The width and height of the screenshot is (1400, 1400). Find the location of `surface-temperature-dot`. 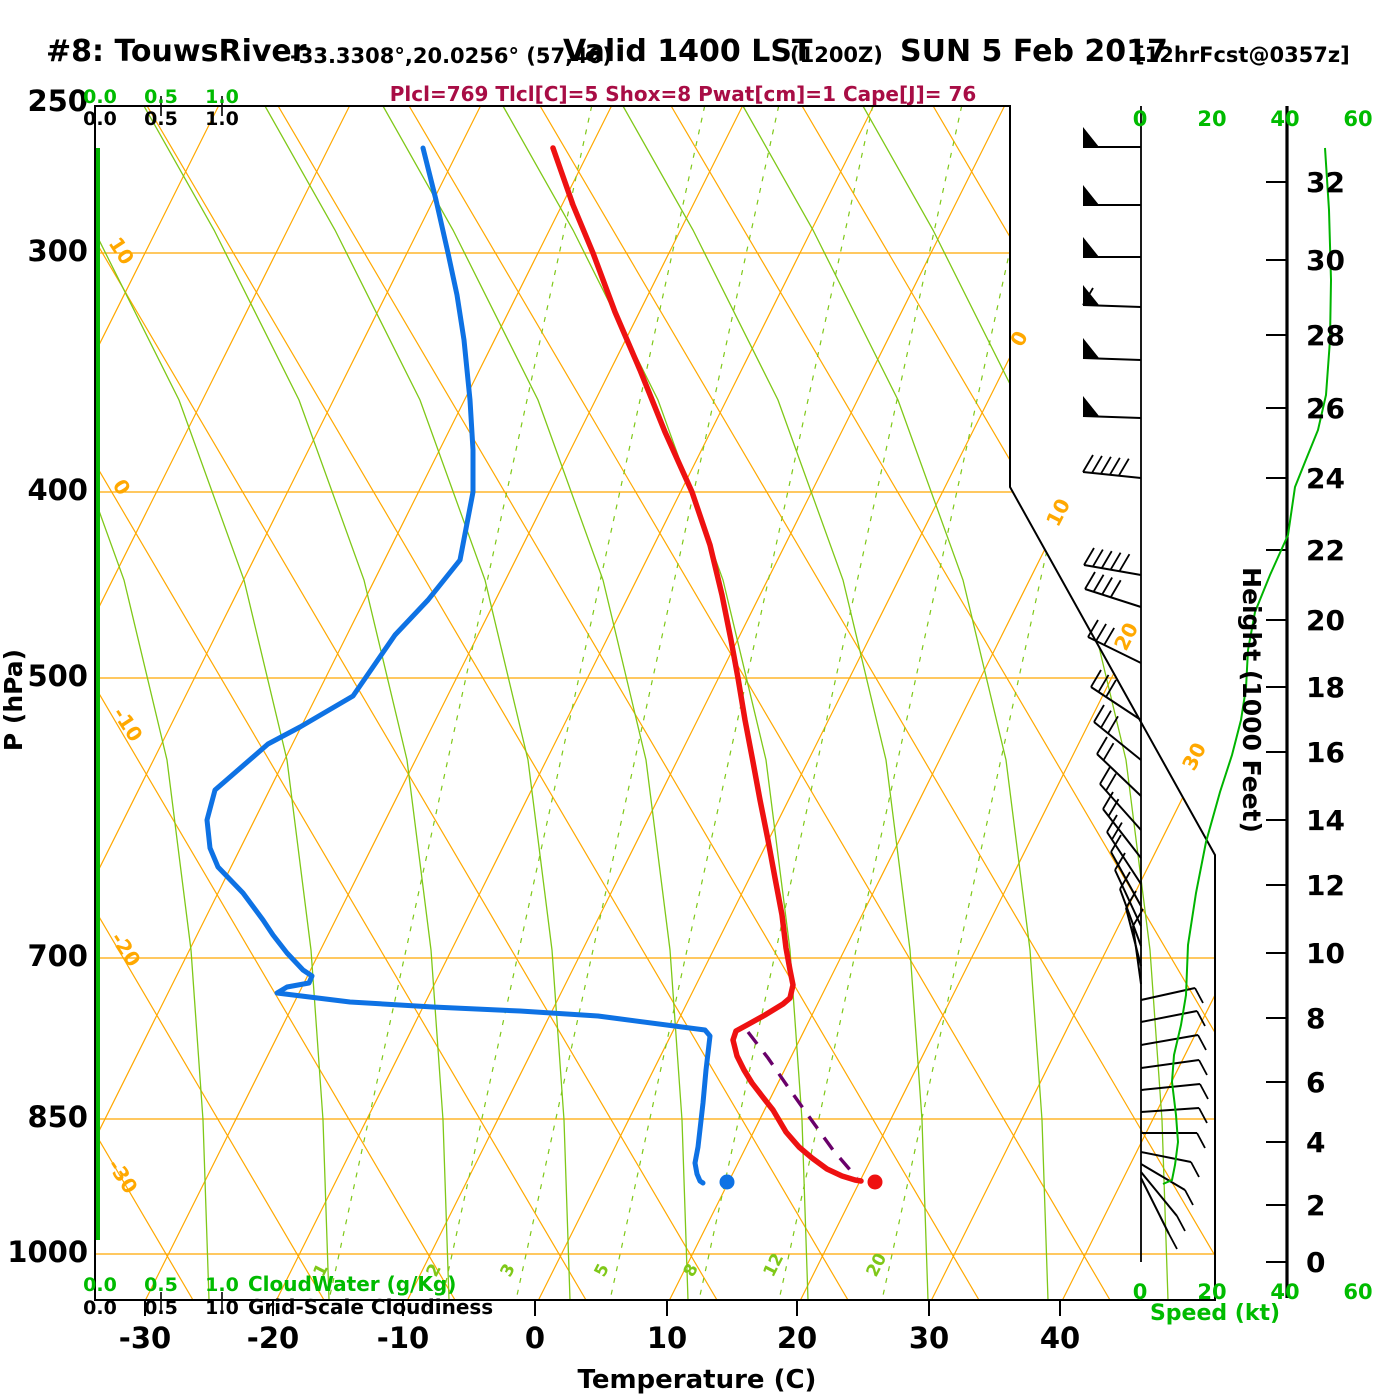

surface-temperature-dot is located at coordinates (875, 1182).